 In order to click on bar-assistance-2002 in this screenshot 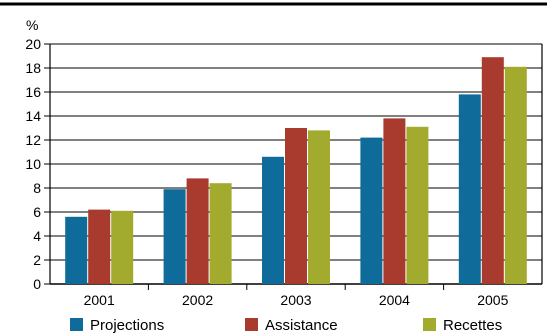, I will do `click(197, 231)`.